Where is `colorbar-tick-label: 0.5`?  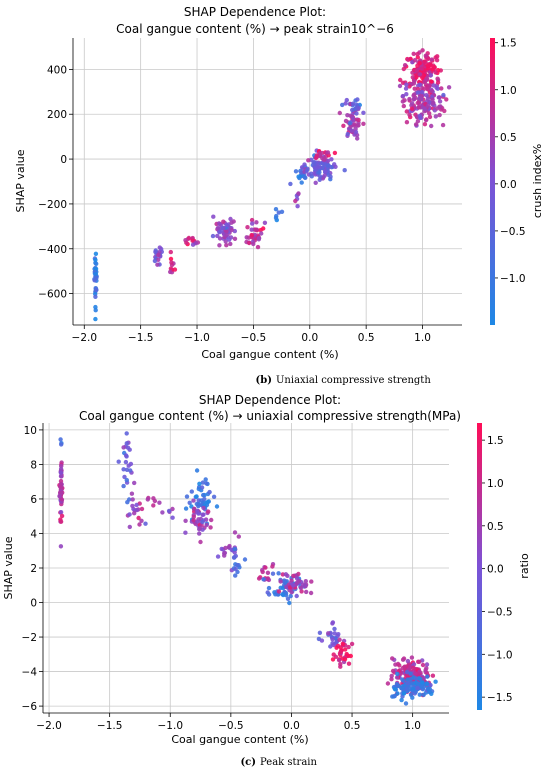 colorbar-tick-label: 0.5 is located at coordinates (508, 138).